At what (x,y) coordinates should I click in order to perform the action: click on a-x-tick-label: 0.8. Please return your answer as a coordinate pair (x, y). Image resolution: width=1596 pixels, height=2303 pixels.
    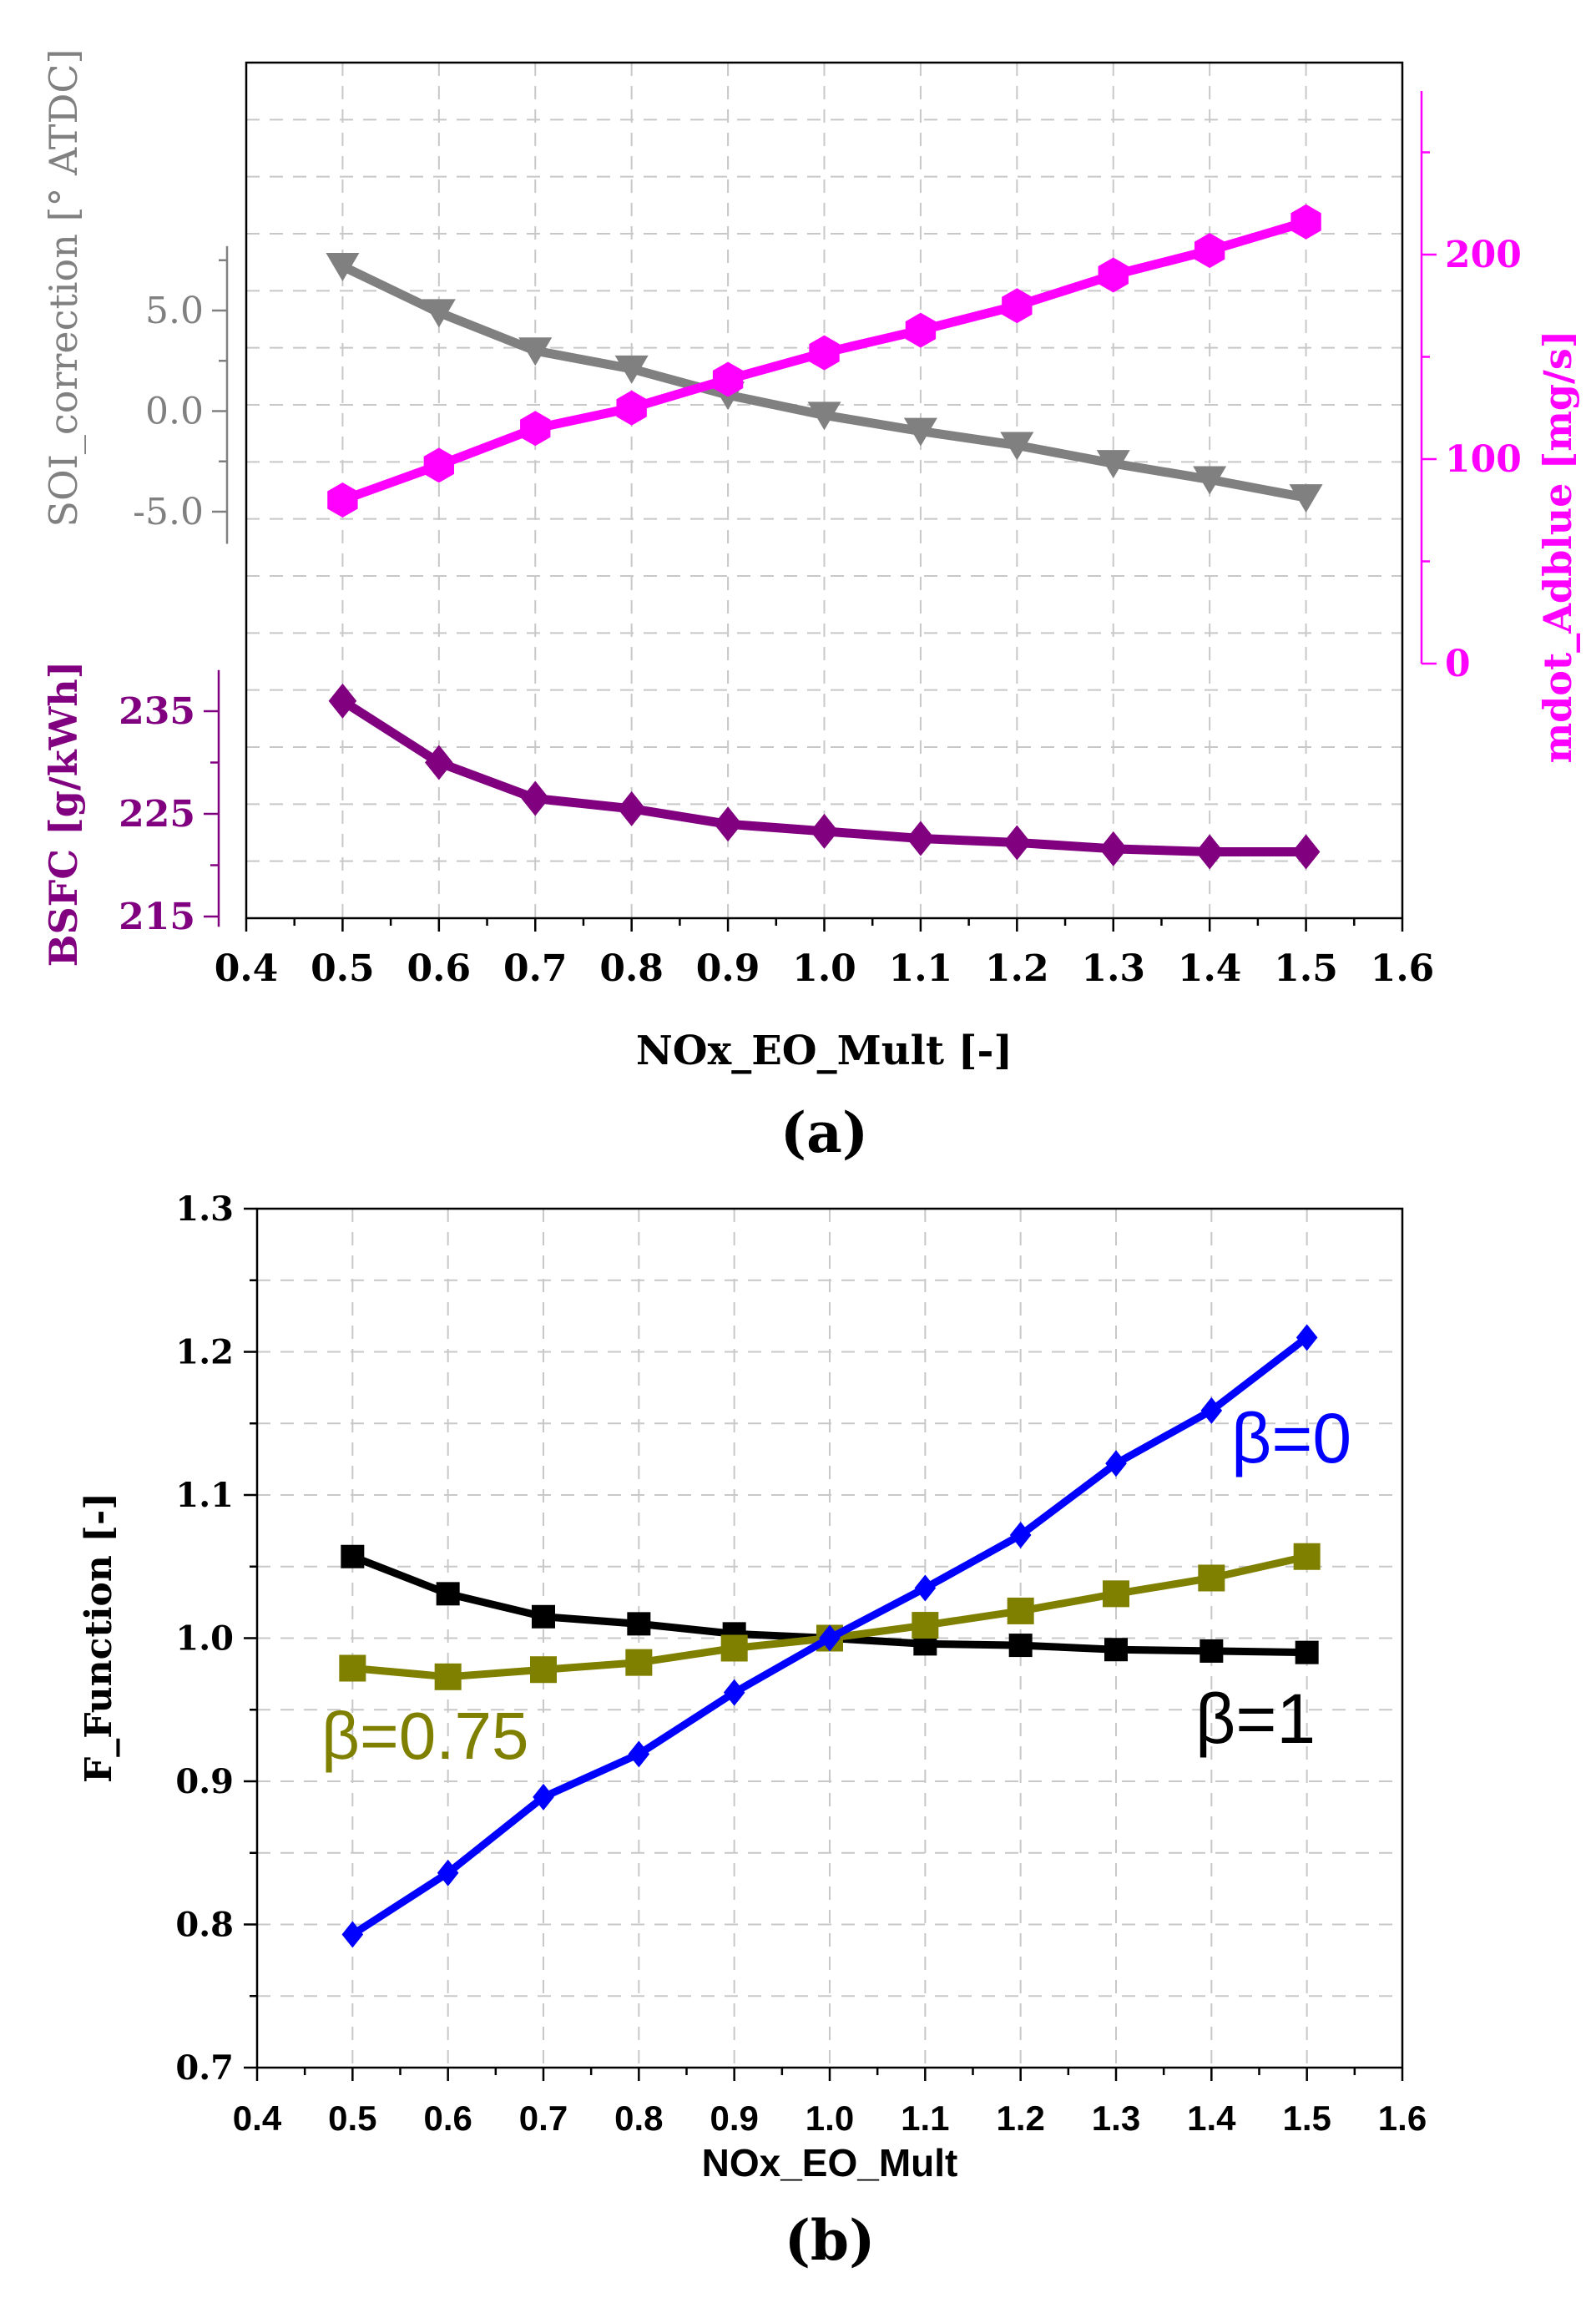
    Looking at the image, I should click on (631, 969).